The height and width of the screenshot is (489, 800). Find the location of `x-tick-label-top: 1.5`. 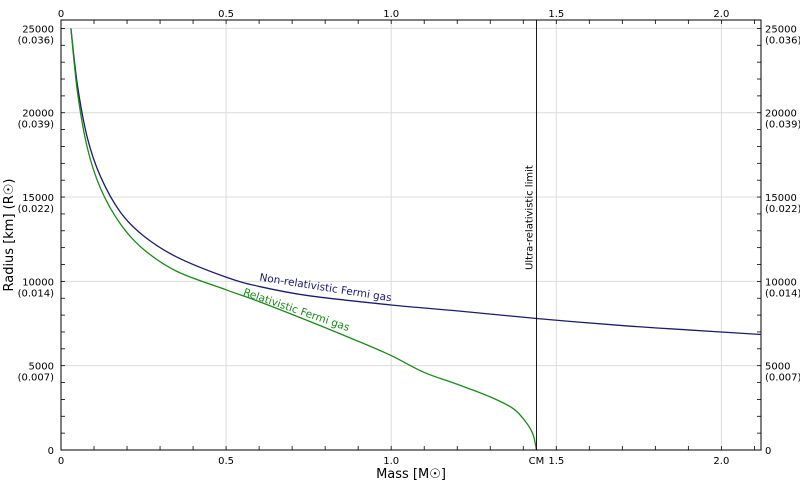

x-tick-label-top: 1.5 is located at coordinates (556, 14).